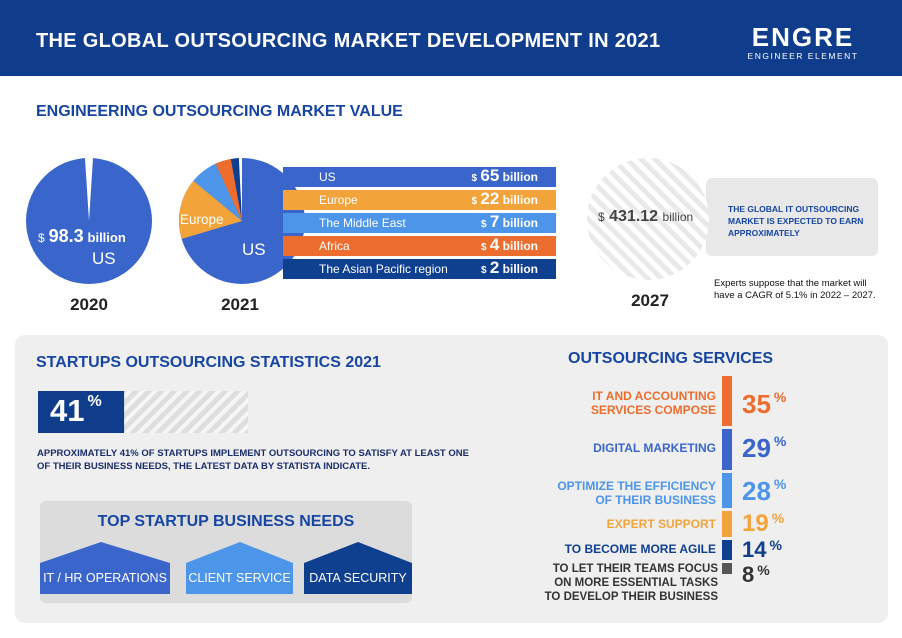 This screenshot has height=638, width=902. I want to click on region-bar-us: US $ 65 billion, so click(419, 176).